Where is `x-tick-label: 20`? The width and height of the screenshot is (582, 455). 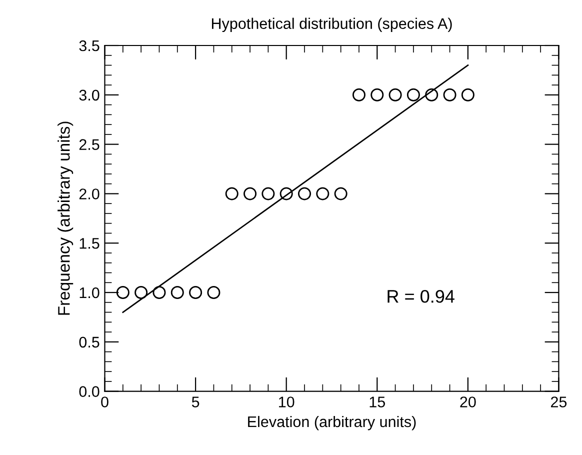 x-tick-label: 20 is located at coordinates (468, 402).